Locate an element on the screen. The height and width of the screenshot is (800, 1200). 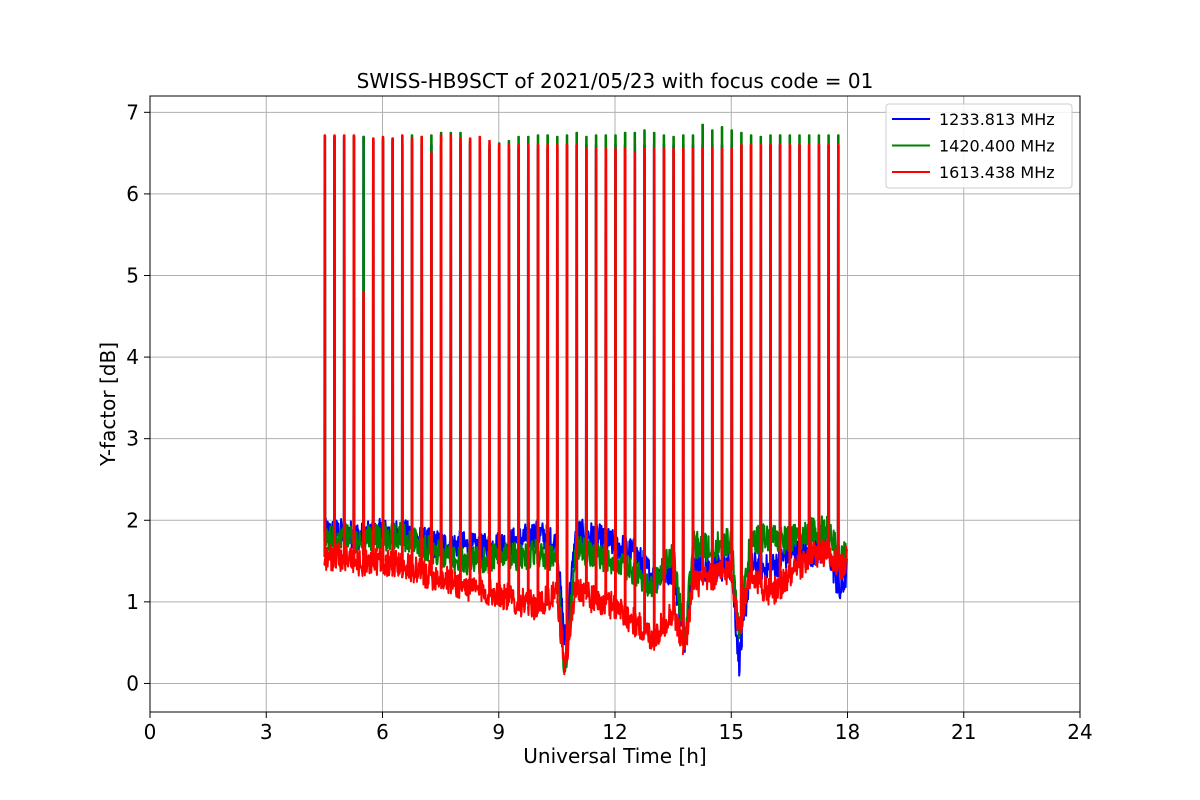
x-axis-label: Universal Time [h] is located at coordinates (614, 756).